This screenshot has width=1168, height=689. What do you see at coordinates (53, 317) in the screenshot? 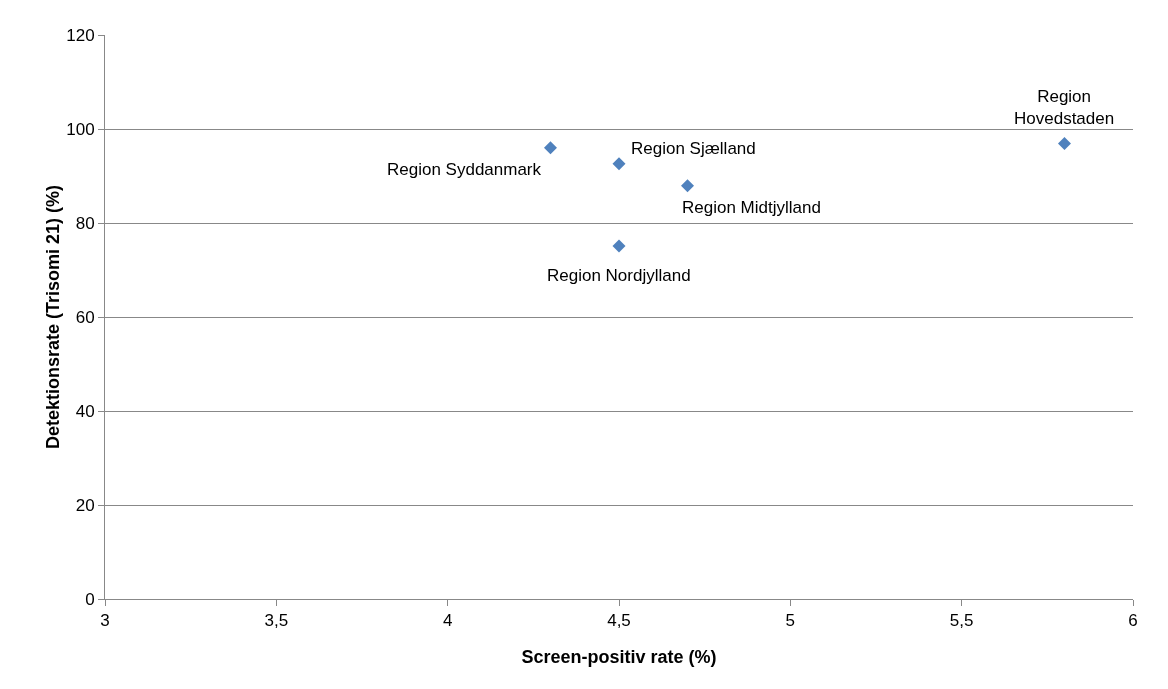
I see `y-axis-title: Detektionsrate (Trisomi 21) (%)` at bounding box center [53, 317].